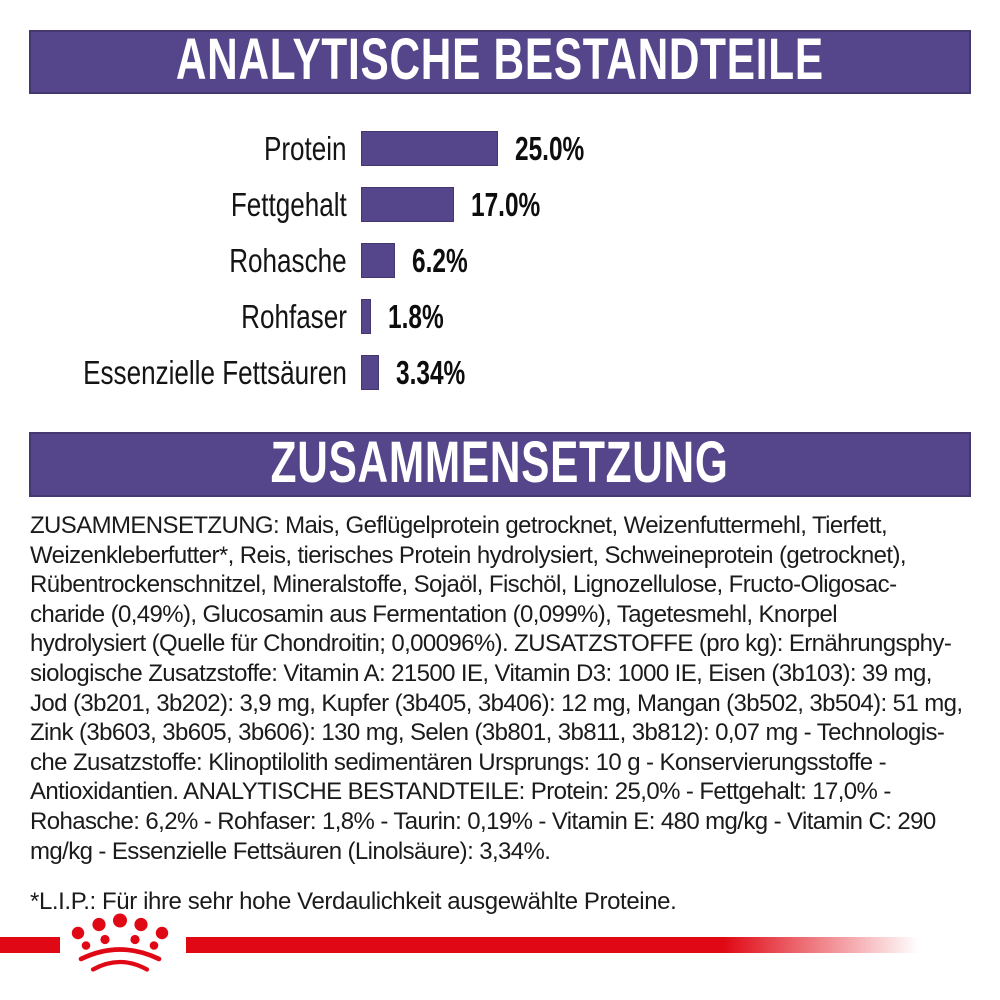 This screenshot has height=1000, width=1000. I want to click on chart-row: Fettgehalt 17.0%, so click(500, 204).